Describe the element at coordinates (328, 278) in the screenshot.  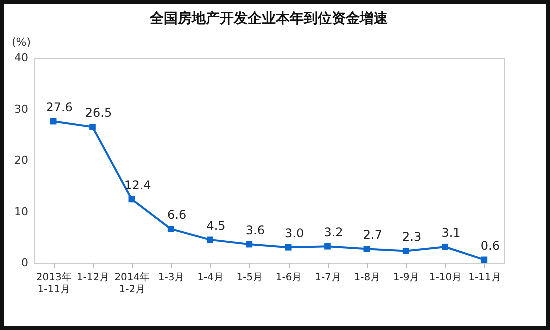
I see `x-tick-label: 1-7月` at that location.